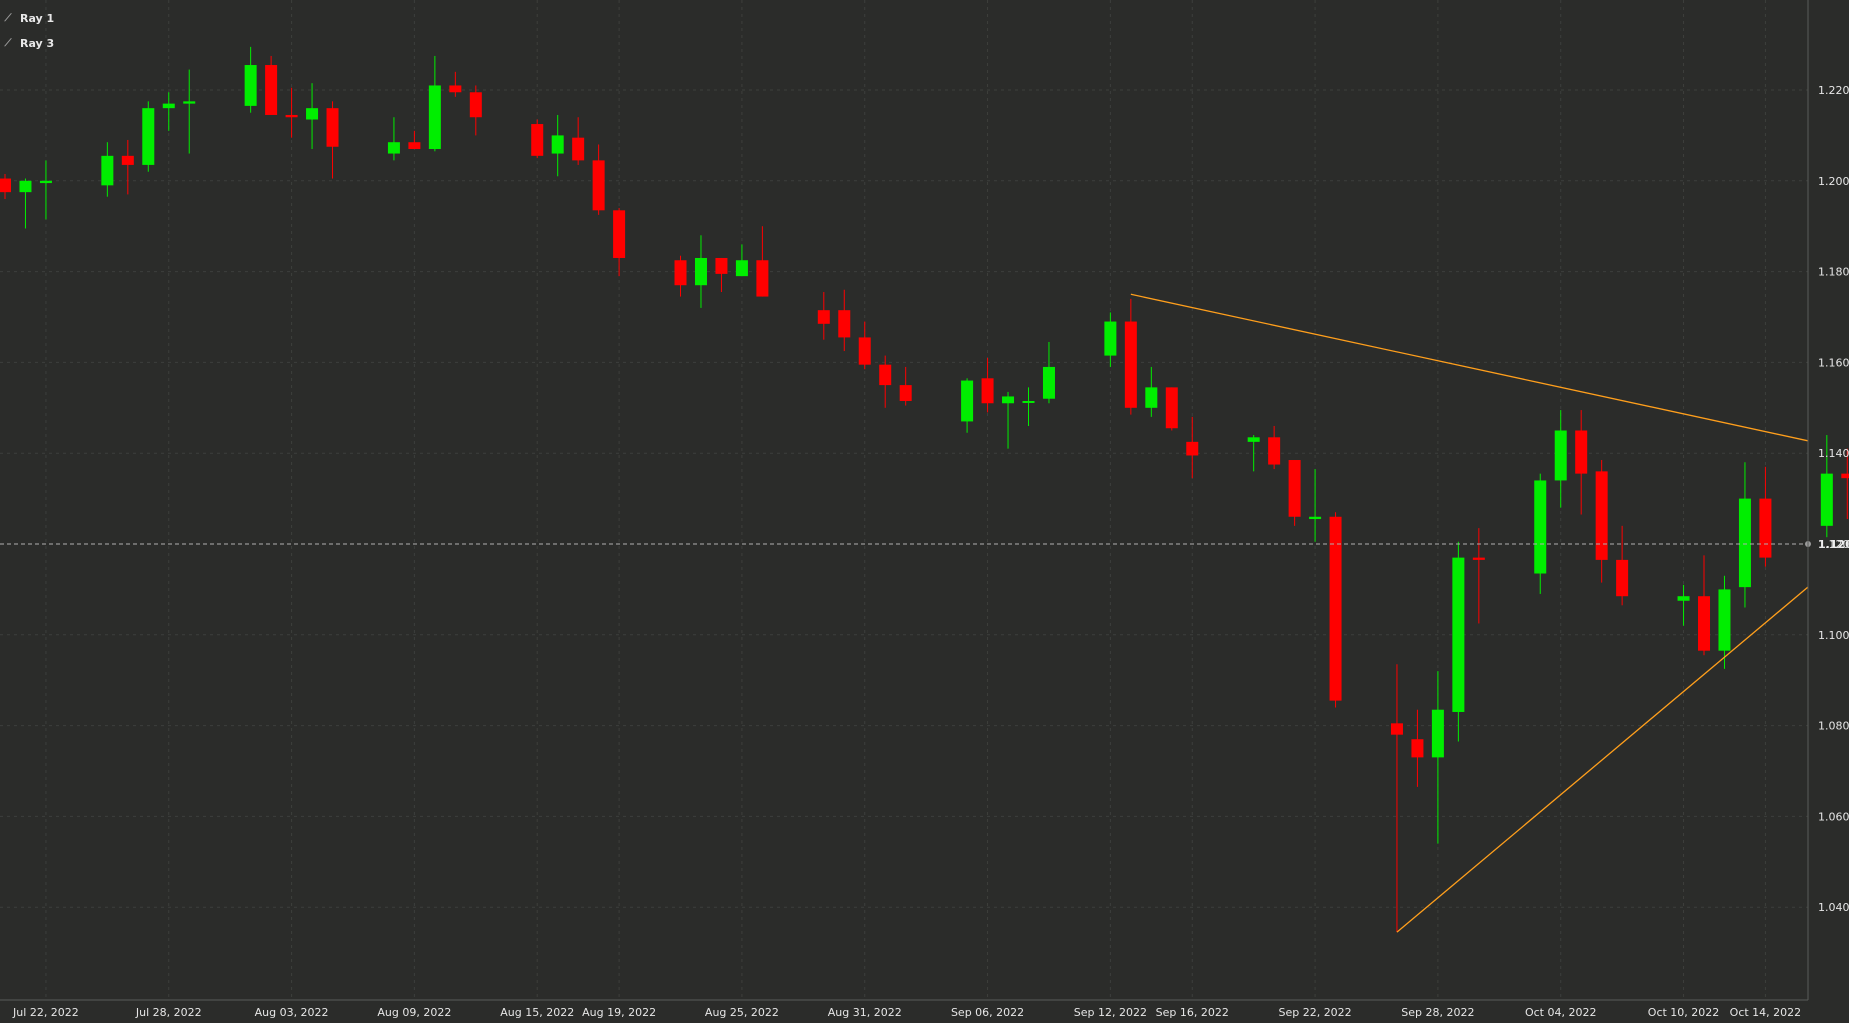 This screenshot has height=1023, width=1849. I want to click on x-tick-label: Sep 16, 2022, so click(1192, 1012).